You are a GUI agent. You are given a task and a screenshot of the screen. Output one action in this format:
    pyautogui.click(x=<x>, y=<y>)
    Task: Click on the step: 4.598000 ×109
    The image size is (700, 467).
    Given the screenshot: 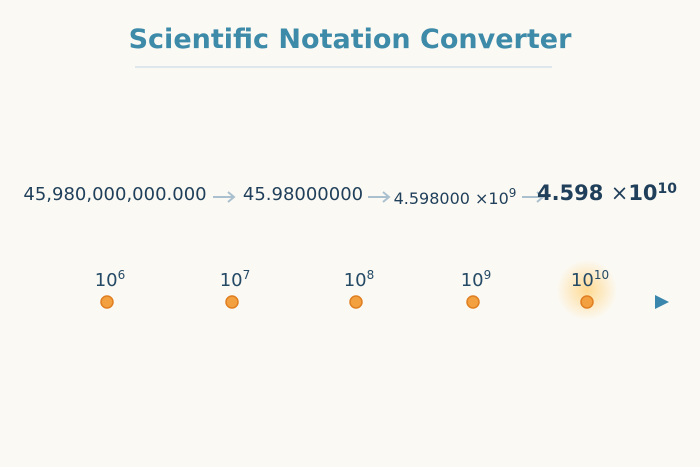 What is the action you would take?
    pyautogui.click(x=455, y=197)
    